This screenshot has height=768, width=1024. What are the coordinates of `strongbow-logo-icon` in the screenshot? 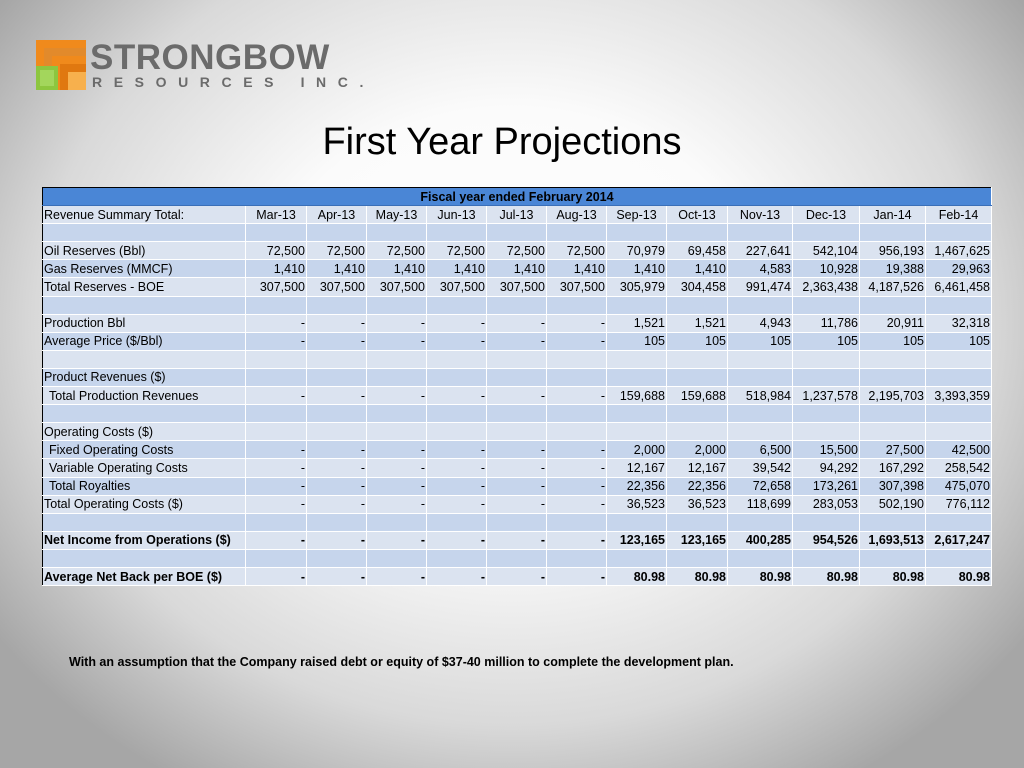 It's located at (61, 65).